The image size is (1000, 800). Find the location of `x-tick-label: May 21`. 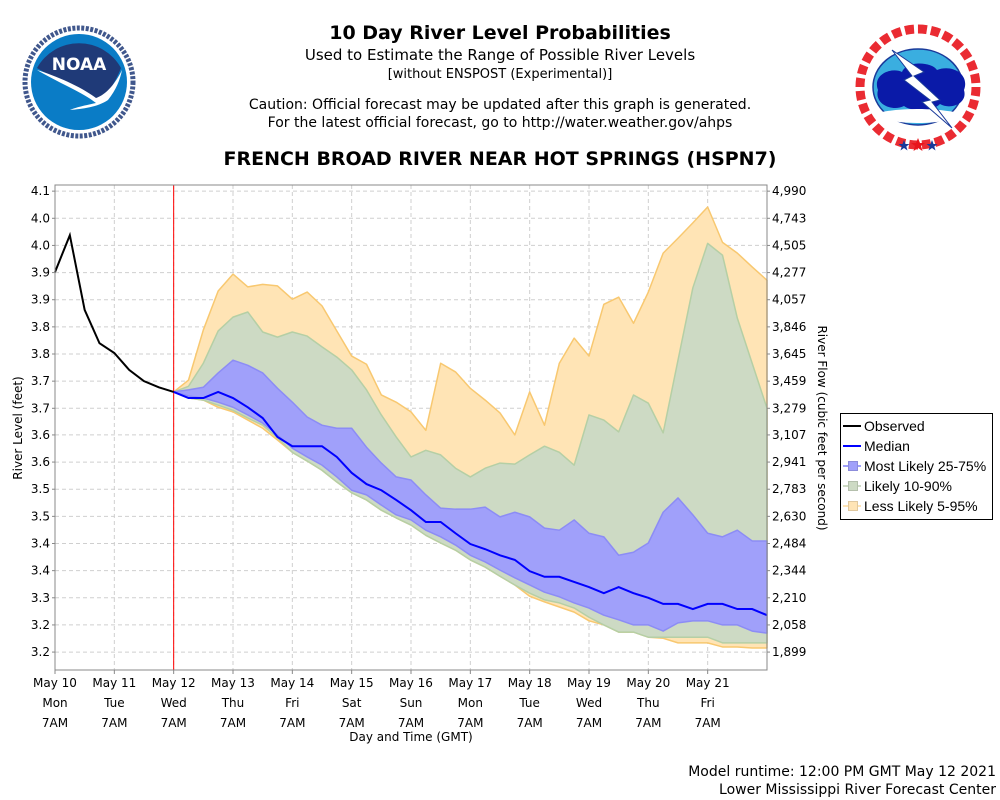

x-tick-label: May 21 is located at coordinates (708, 683).